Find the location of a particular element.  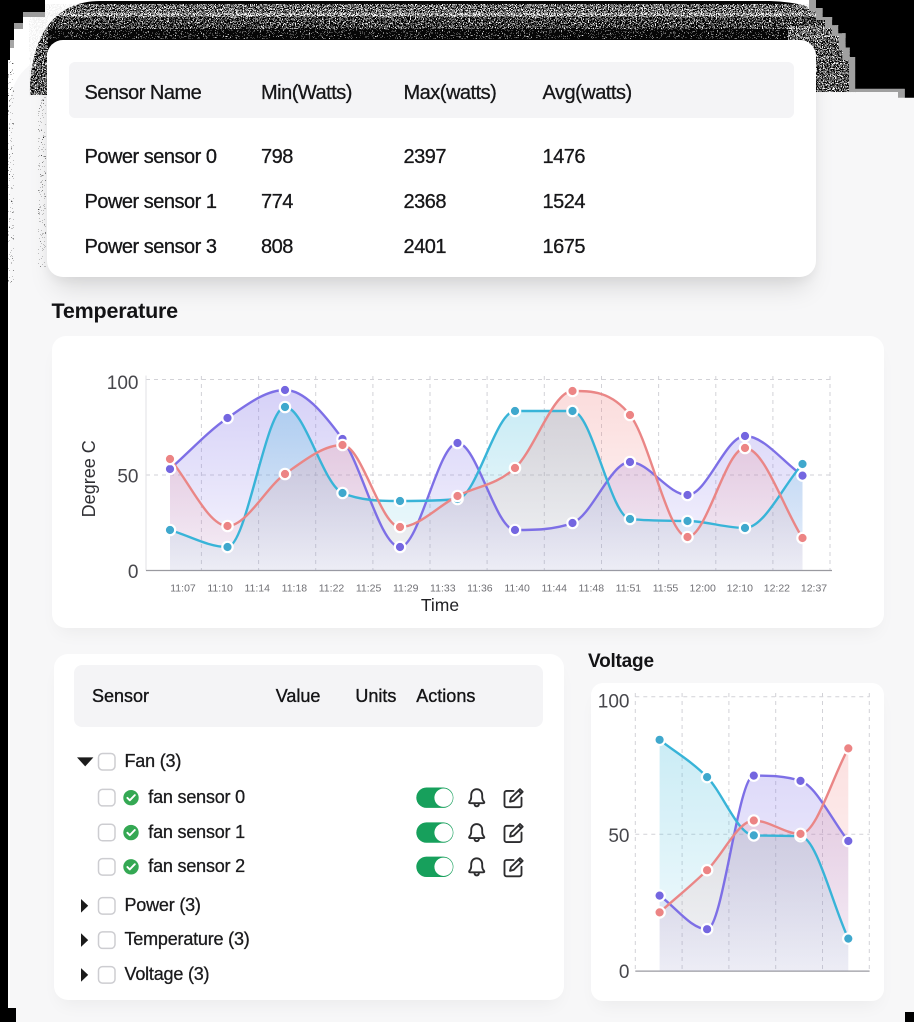

svg-text: Time is located at coordinates (440, 605).